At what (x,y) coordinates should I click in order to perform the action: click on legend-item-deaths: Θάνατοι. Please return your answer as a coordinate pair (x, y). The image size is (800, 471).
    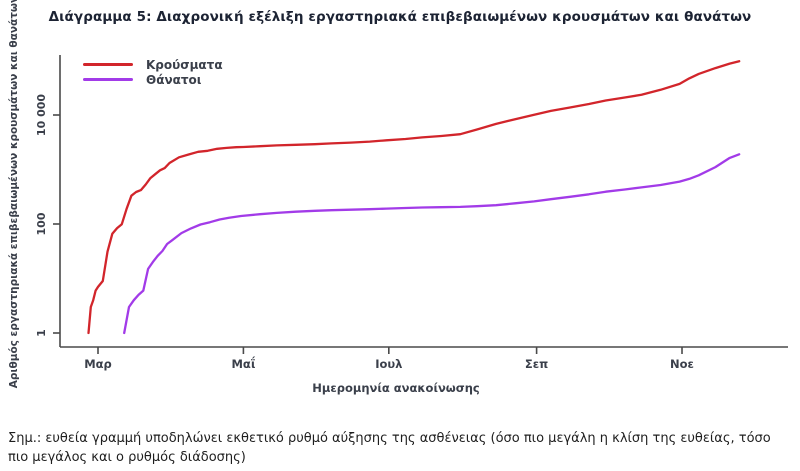
    Looking at the image, I should click on (153, 79).